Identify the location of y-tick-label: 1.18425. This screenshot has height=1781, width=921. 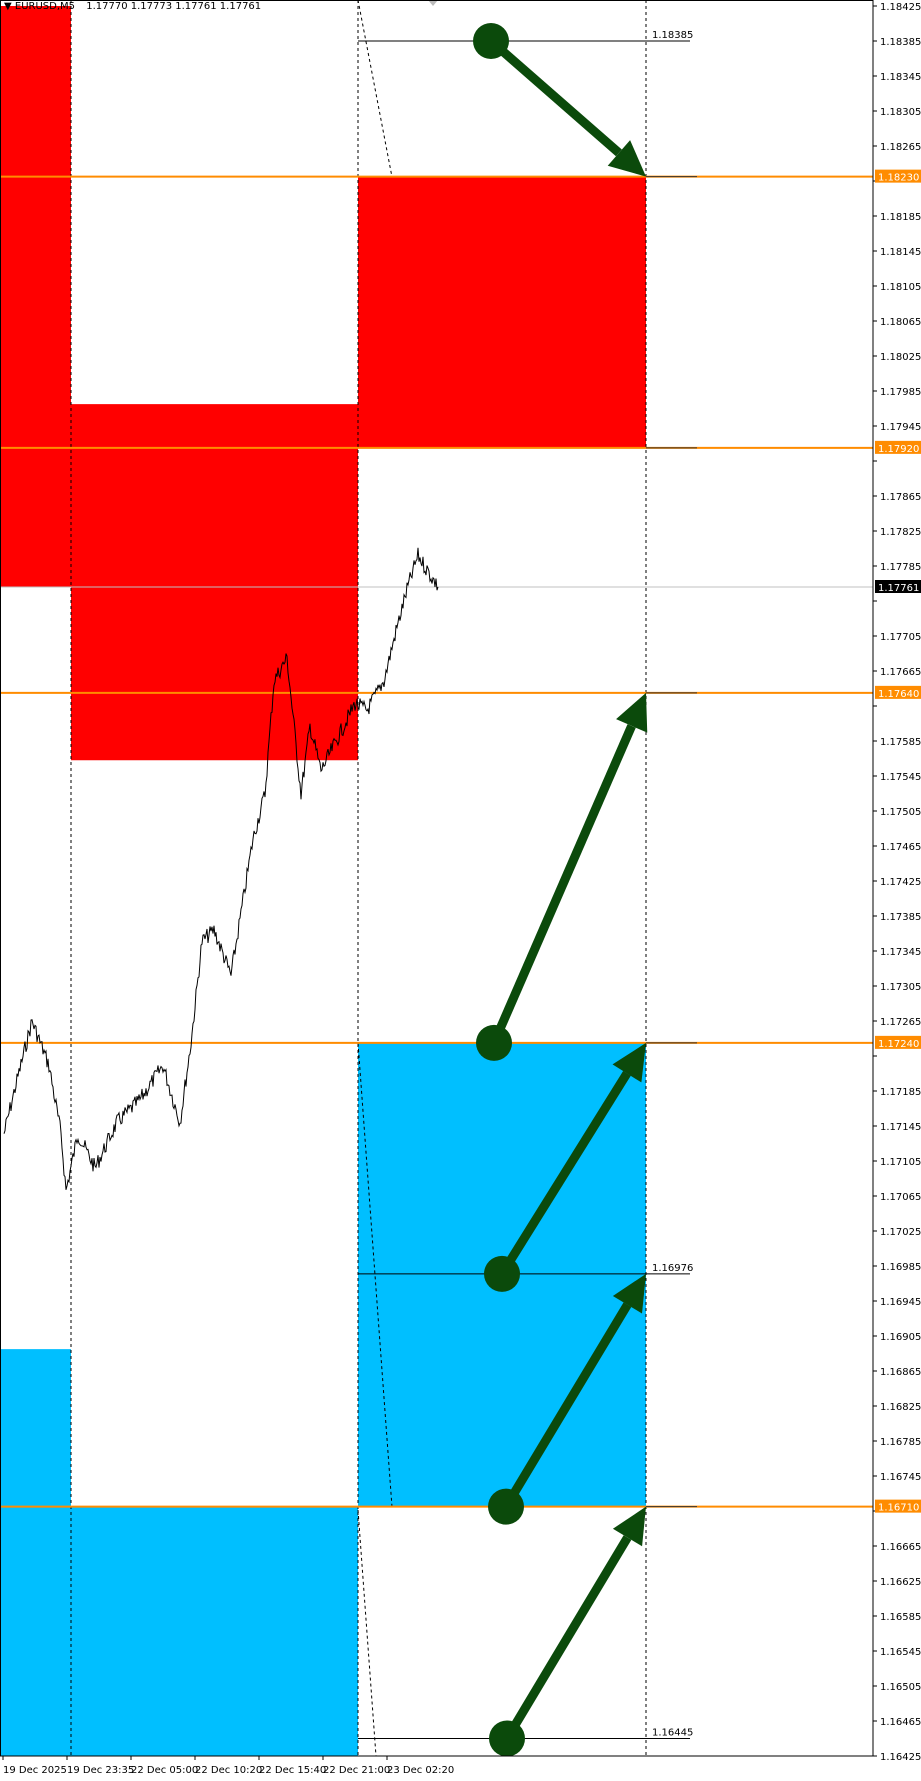
(900, 7).